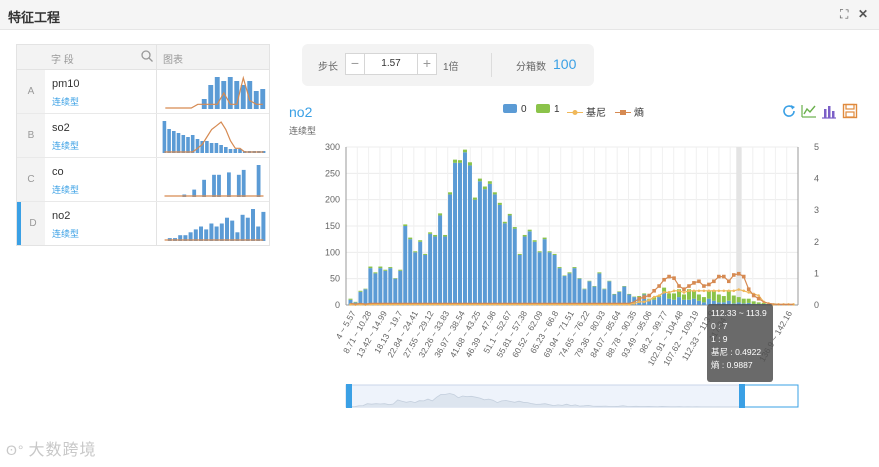 The image size is (879, 467). Describe the element at coordinates (426, 64) in the screenshot. I see `step-increment-button: +` at that location.